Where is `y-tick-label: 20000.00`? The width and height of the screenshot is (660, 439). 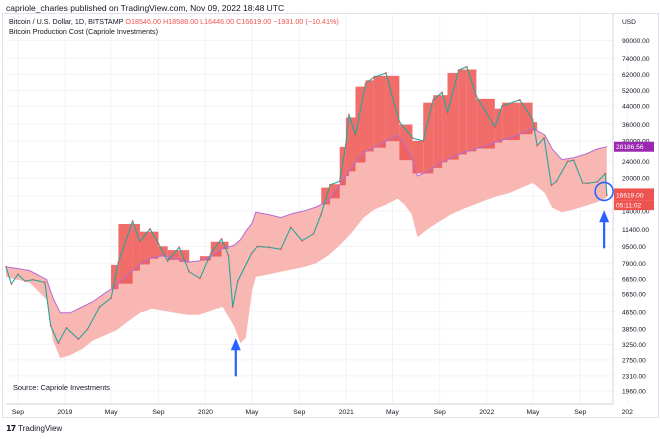 y-tick-label: 20000.00 is located at coordinates (636, 179).